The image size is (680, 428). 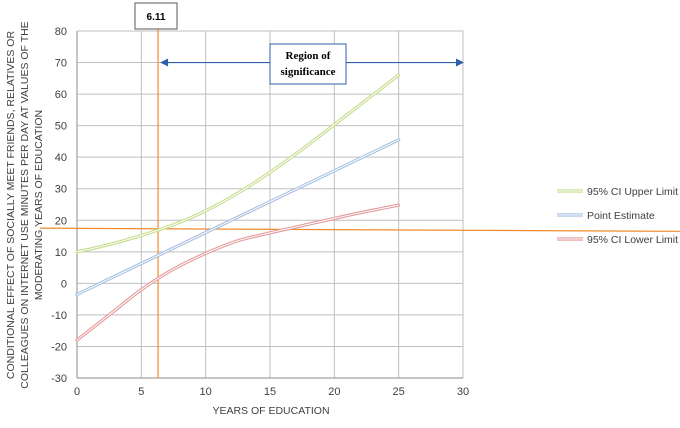 I want to click on y-tick-label: 80, so click(x=61, y=32).